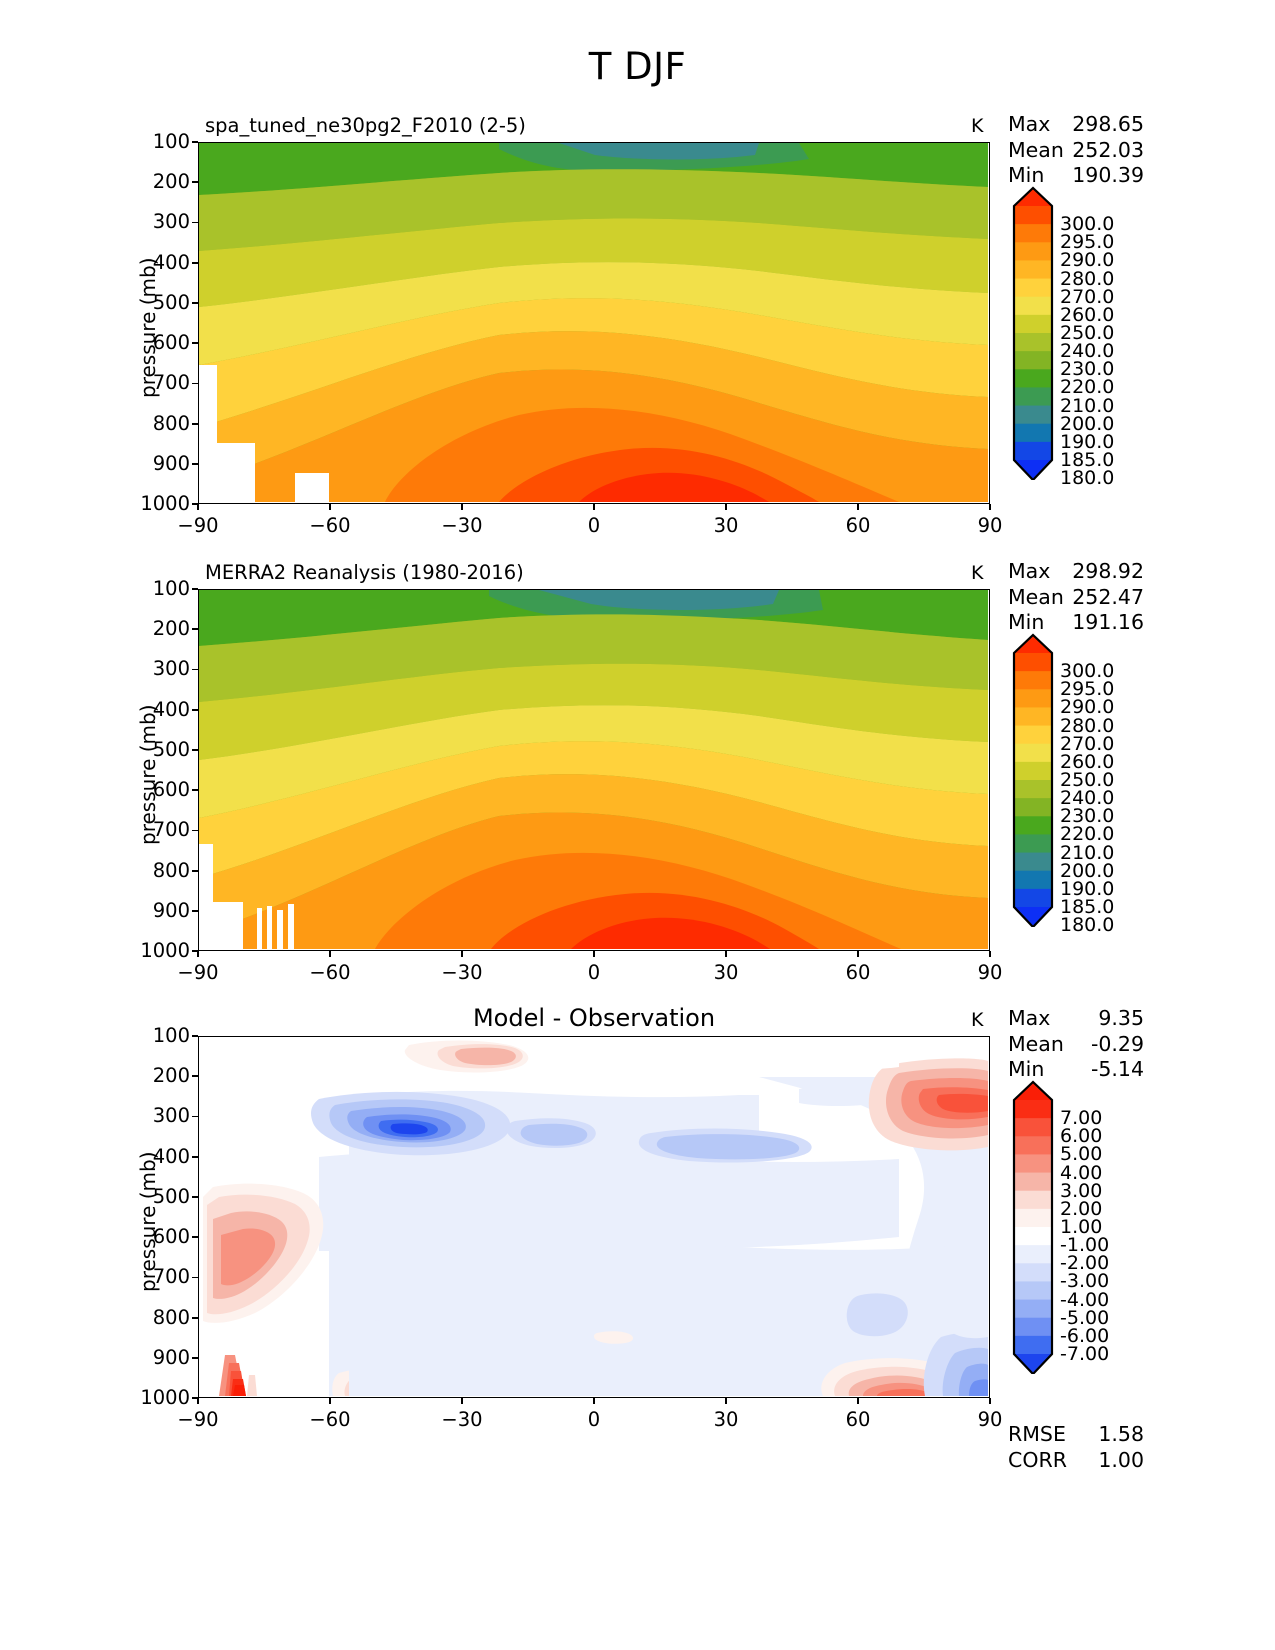 The width and height of the screenshot is (1275, 1650). What do you see at coordinates (1087, 405) in the screenshot?
I see `colorbar-tick-label: 210.0` at bounding box center [1087, 405].